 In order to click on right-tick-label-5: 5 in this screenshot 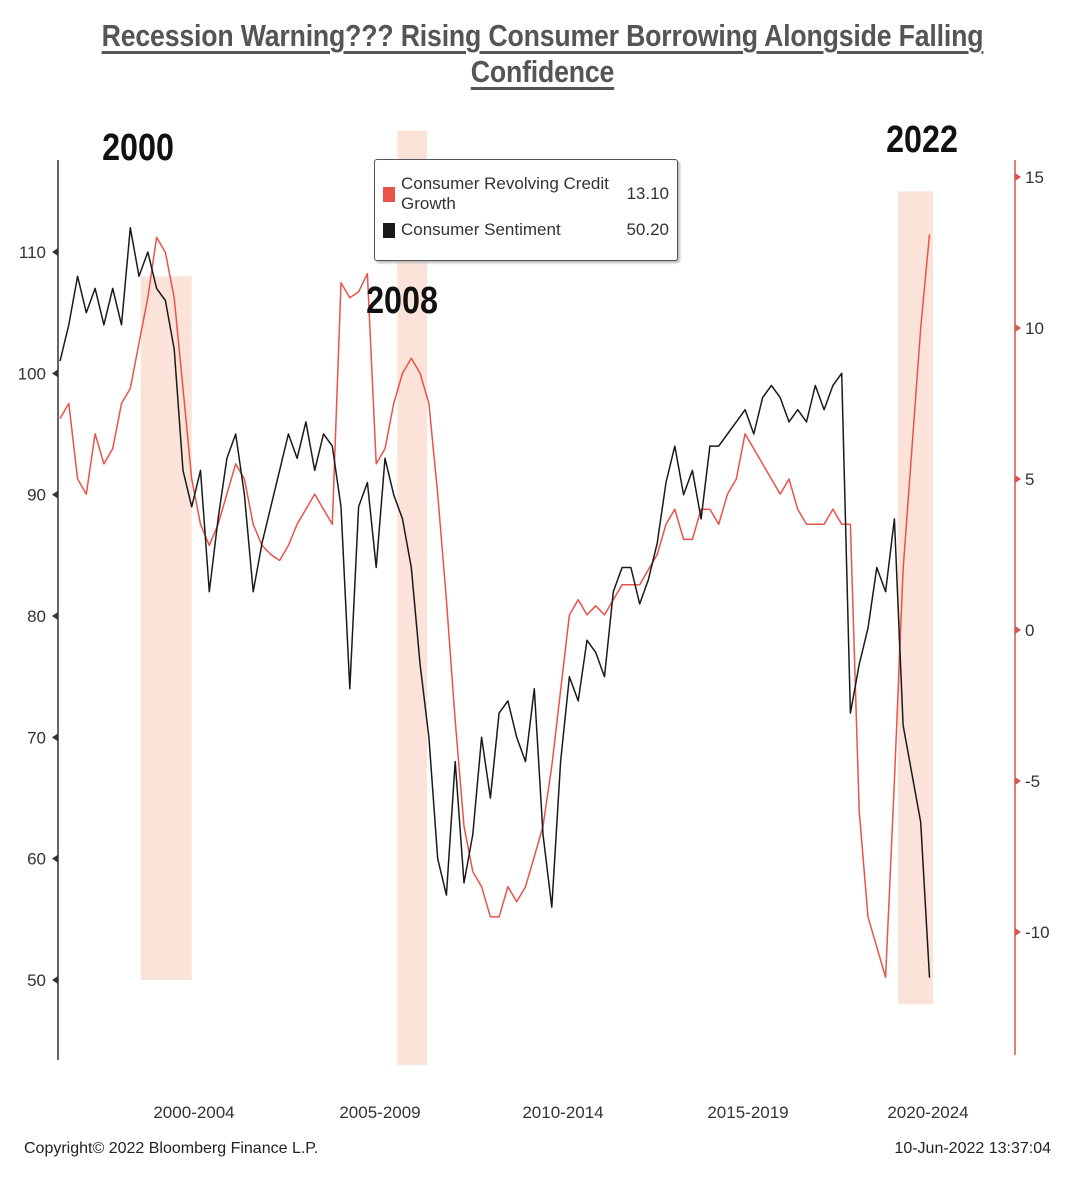, I will do `click(1029, 479)`.